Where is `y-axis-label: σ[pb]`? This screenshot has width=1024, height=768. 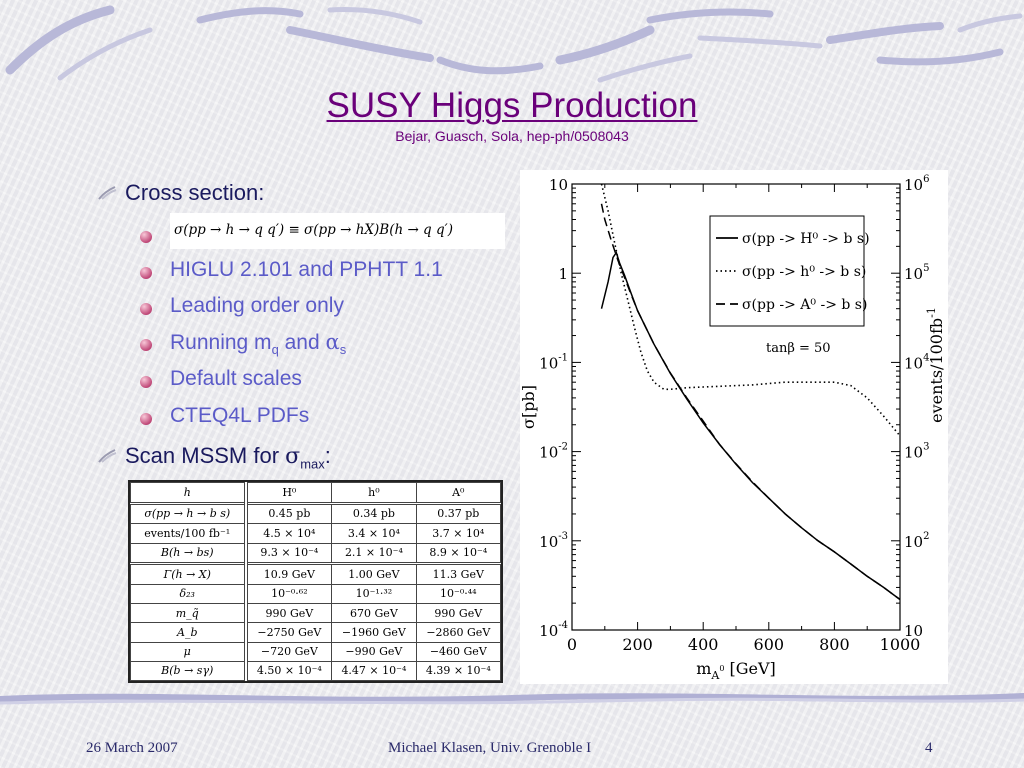 y-axis-label: σ[pb] is located at coordinates (529, 407).